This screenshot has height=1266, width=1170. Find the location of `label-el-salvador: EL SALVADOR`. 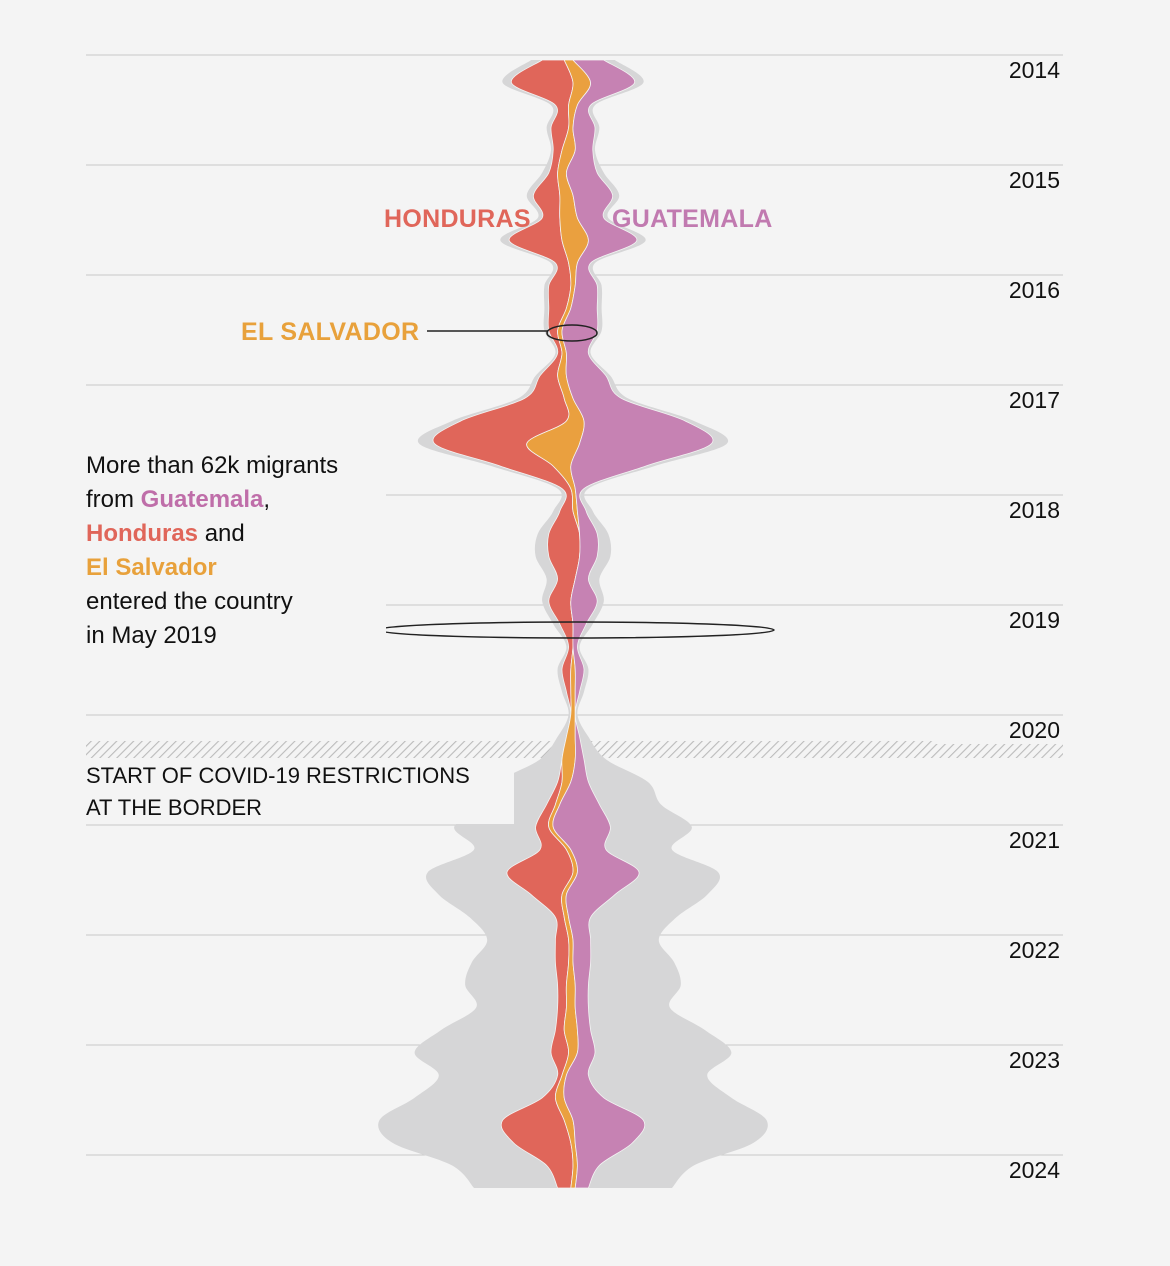

label-el-salvador: EL SALVADOR is located at coordinates (330, 332).